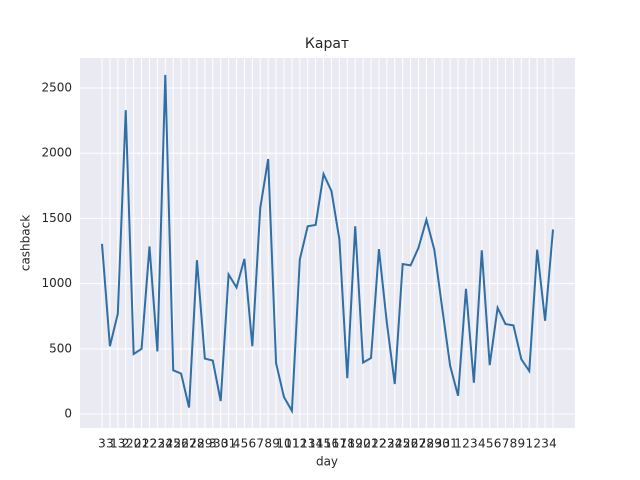  What do you see at coordinates (315, 444) in the screenshot?
I see `x-tick-label: 14` at bounding box center [315, 444].